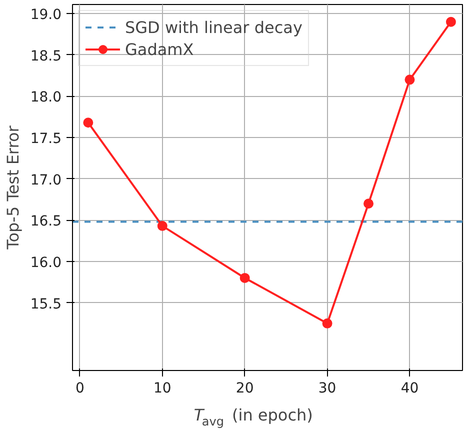 The image size is (466, 435). What do you see at coordinates (46, 262) in the screenshot?
I see `y-tick-label: 16.0` at bounding box center [46, 262].